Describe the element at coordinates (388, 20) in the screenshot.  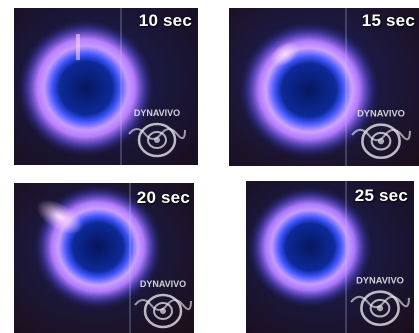
I see `time-label: 15 sec` at that location.